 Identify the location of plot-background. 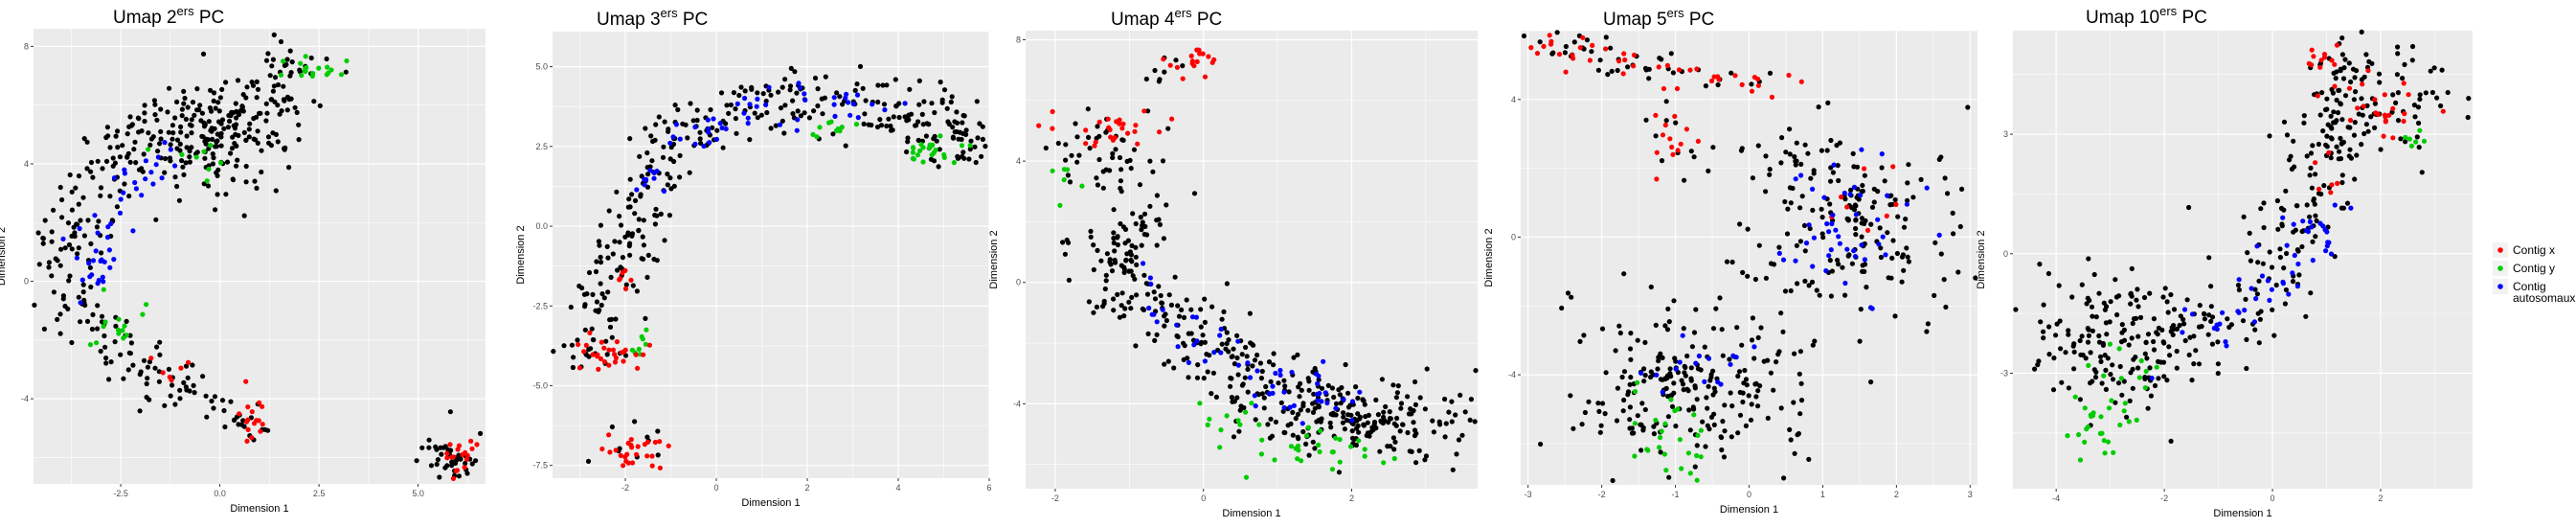
(771, 255).